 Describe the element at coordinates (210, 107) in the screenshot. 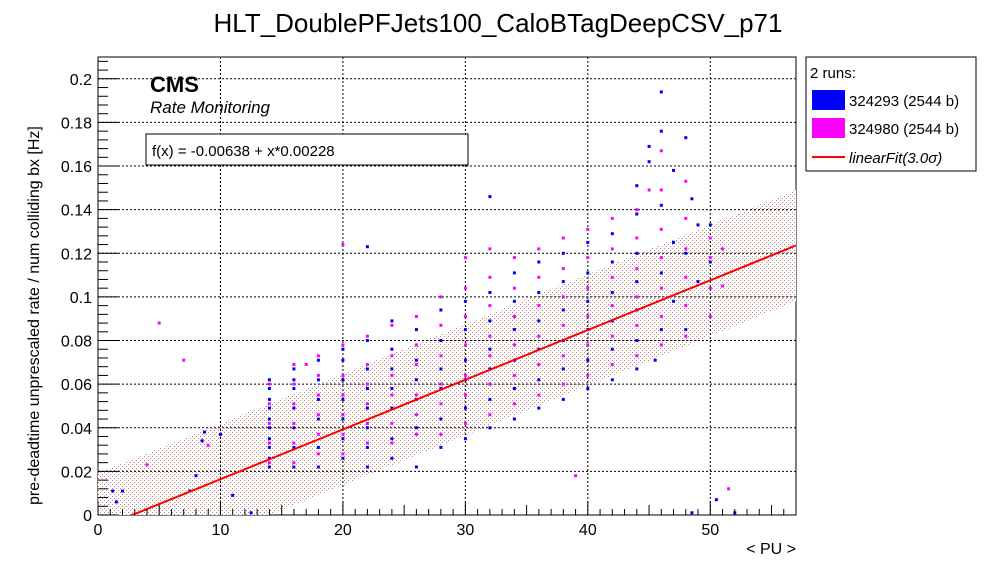

I see `cms-sublabel: Rate Monitoring` at that location.